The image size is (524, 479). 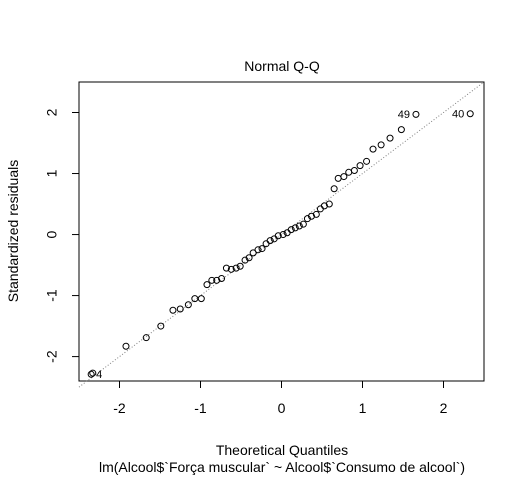 I want to click on y-tick-label: 0, so click(x=52, y=234).